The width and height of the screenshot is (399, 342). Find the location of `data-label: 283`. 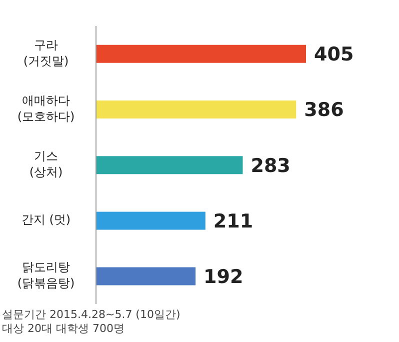

data-label: 283 is located at coordinates (270, 165).